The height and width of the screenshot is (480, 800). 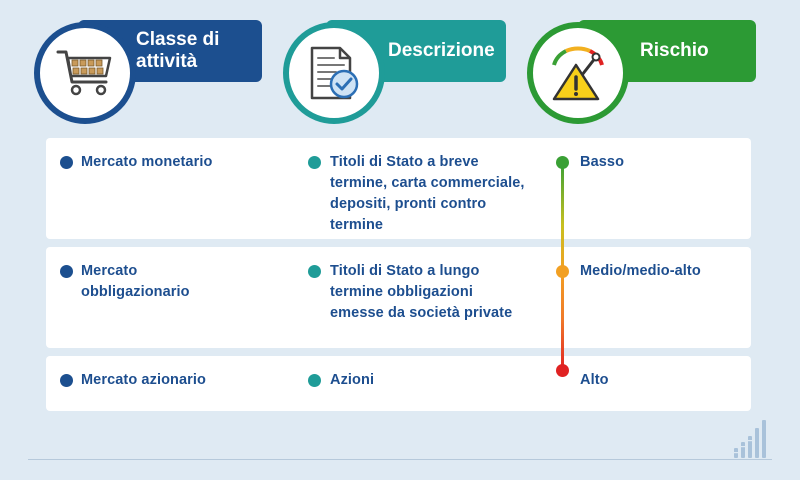 I want to click on risk-dot-medium, so click(x=562, y=271).